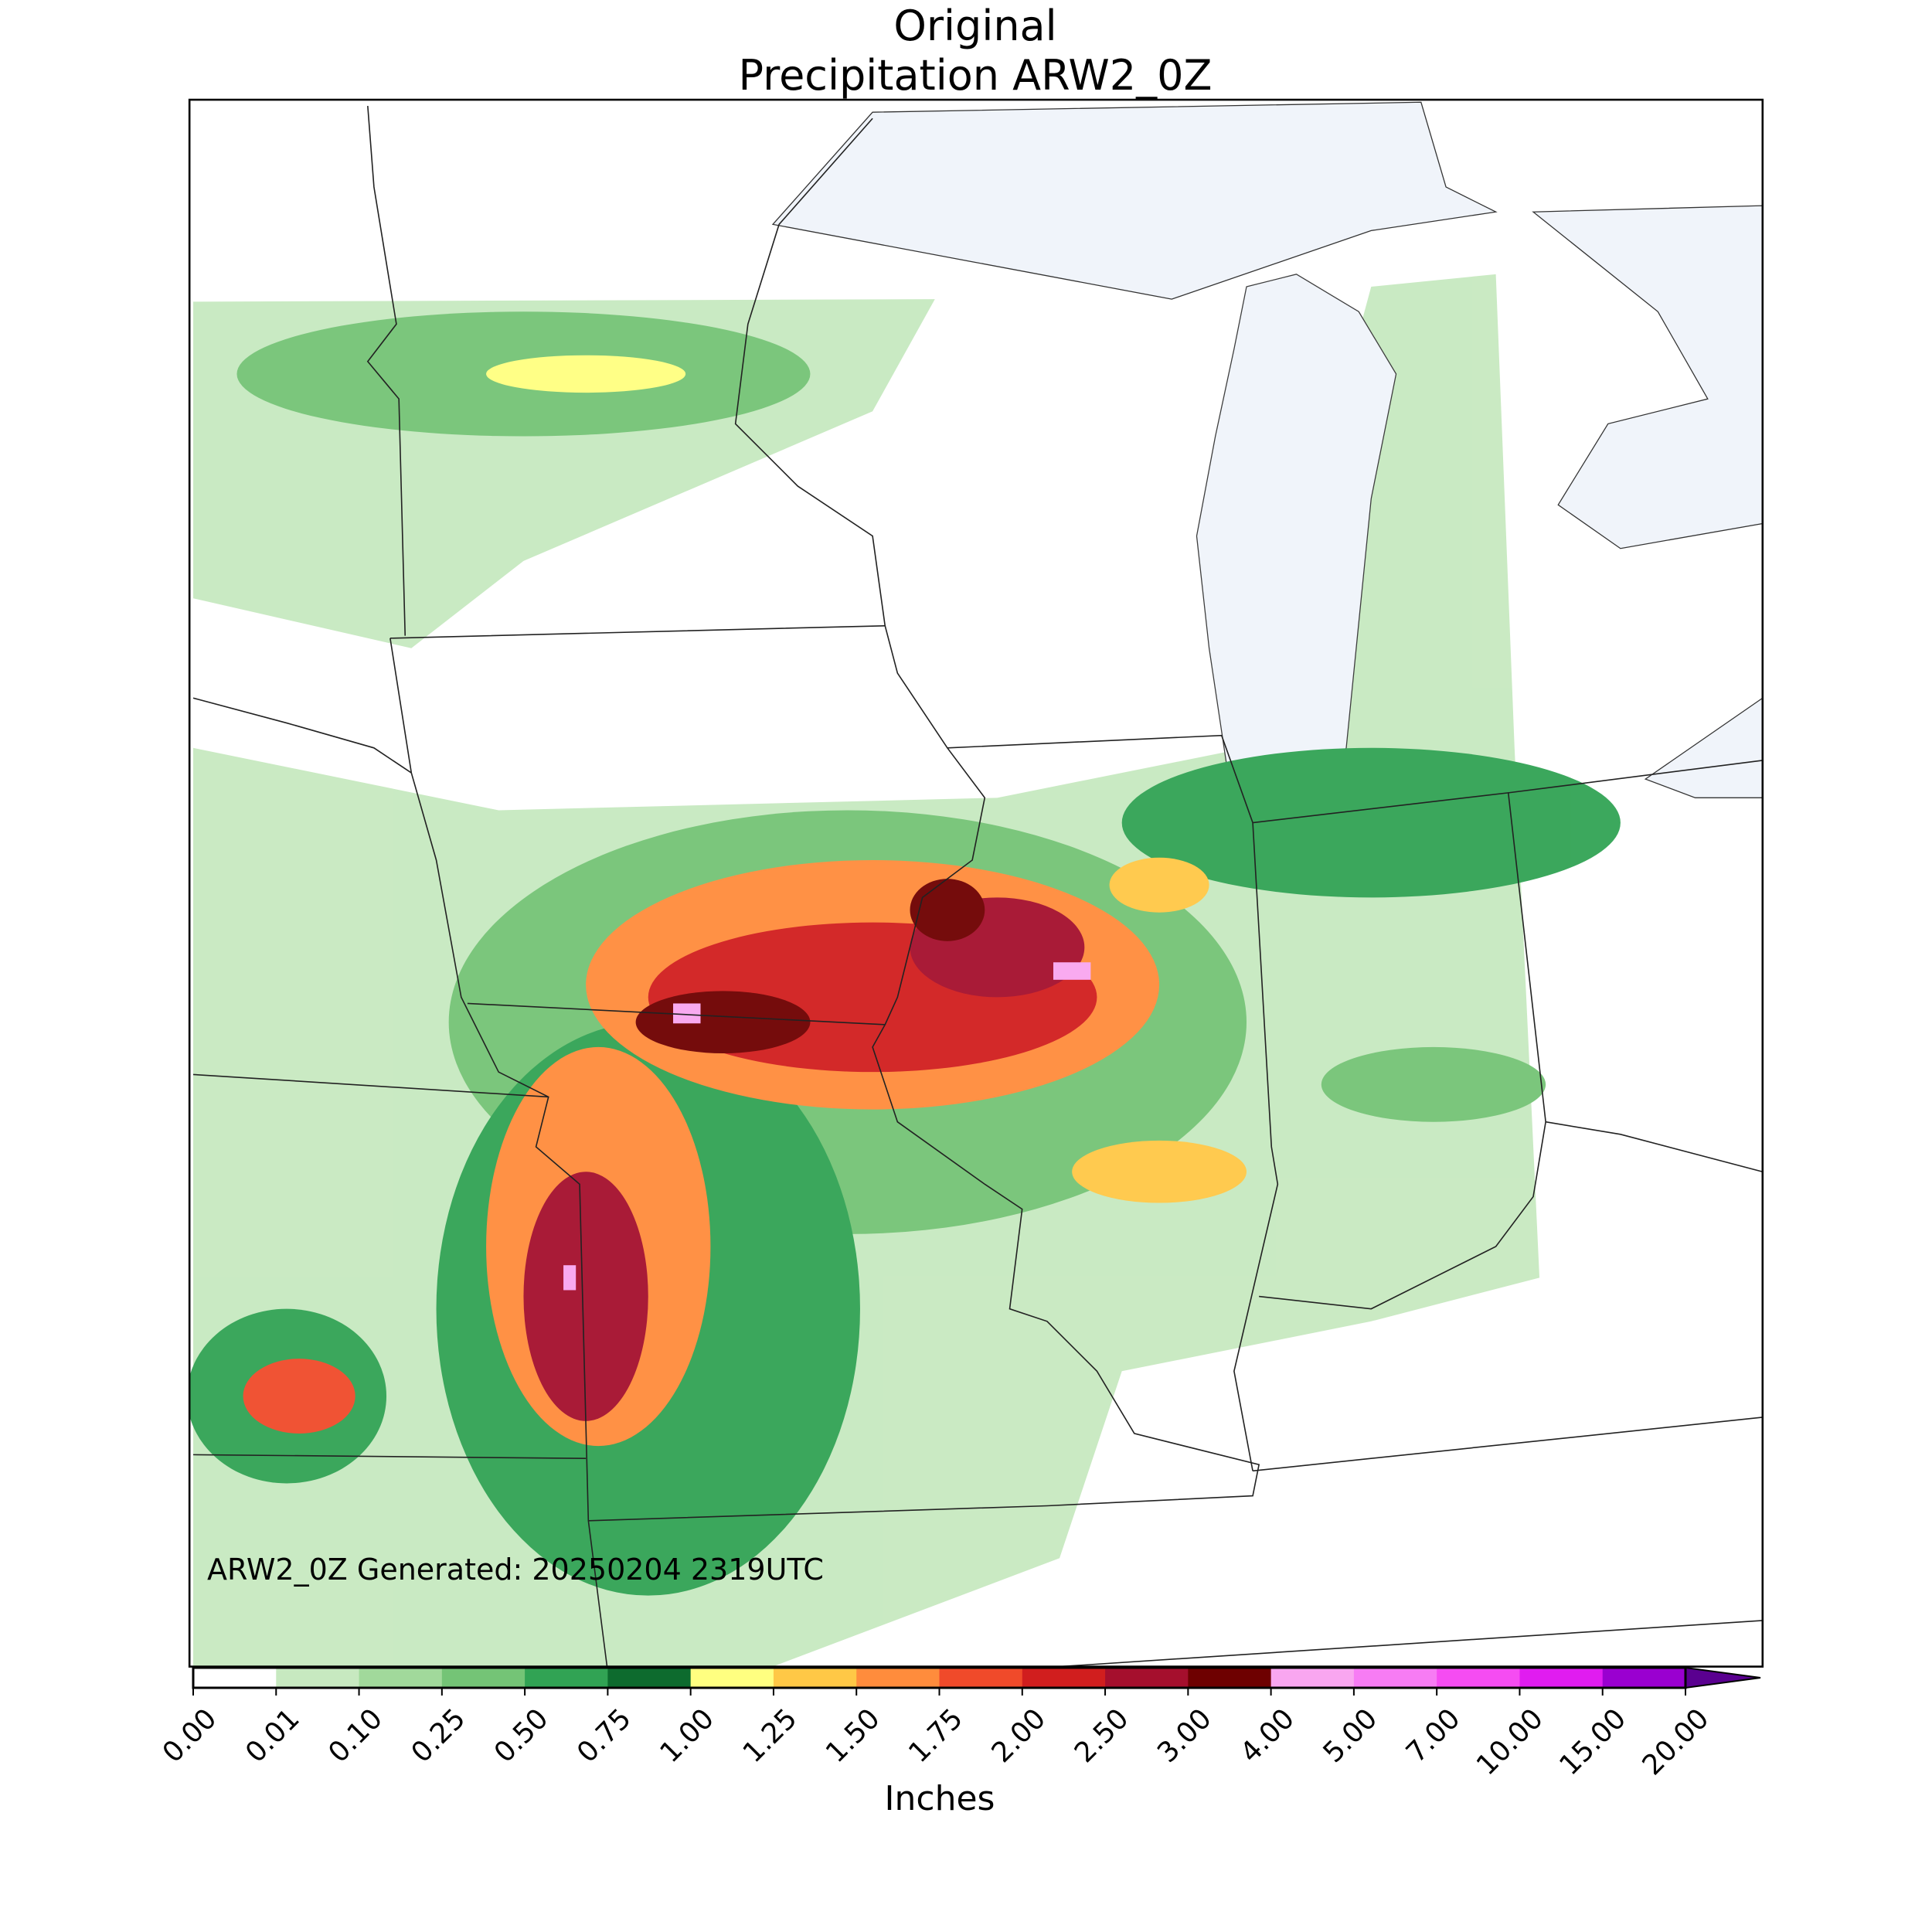 Image resolution: width=1932 pixels, height=1932 pixels. Describe the element at coordinates (439, 1736) in the screenshot. I see `colorbar-tick-label: 0.25` at that location.